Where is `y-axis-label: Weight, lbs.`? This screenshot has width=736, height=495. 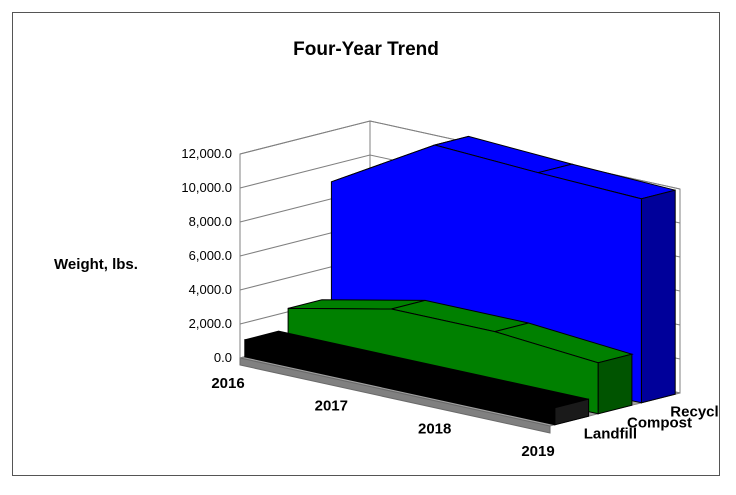 y-axis-label: Weight, lbs. is located at coordinates (96, 264).